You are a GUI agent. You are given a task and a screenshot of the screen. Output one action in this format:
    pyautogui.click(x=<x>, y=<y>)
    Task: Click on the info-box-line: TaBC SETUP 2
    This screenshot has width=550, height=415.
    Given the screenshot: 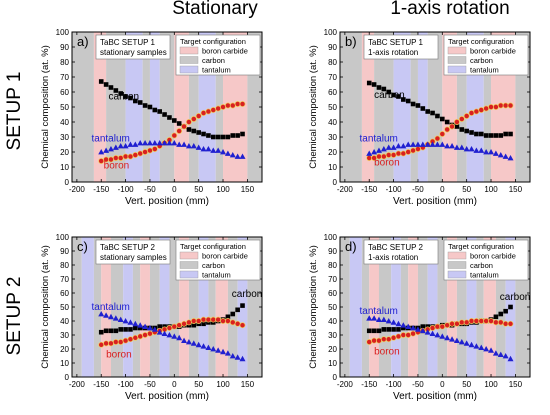 What is the action you would take?
    pyautogui.click(x=128, y=247)
    